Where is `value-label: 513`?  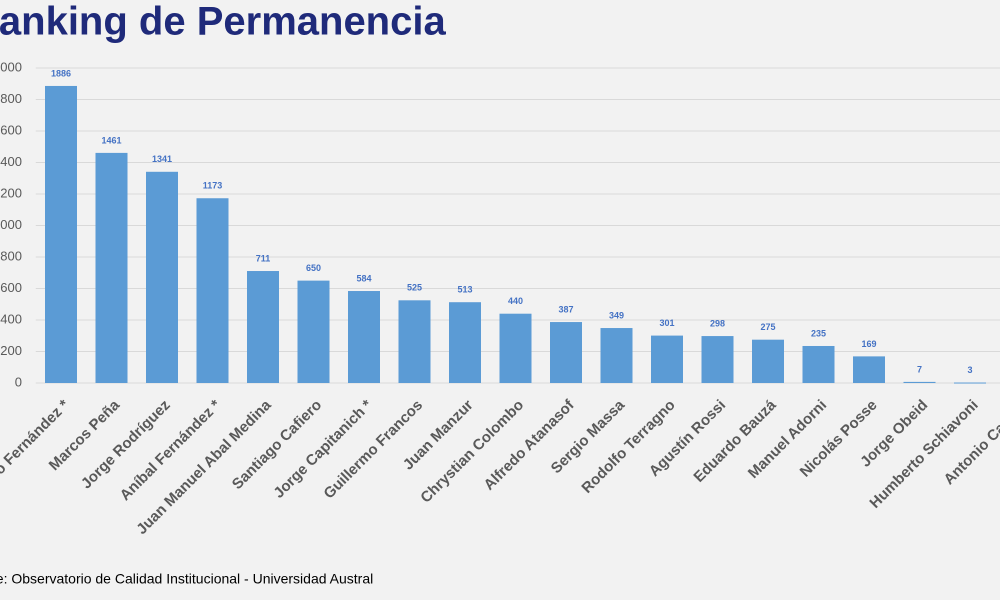 value-label: 513 is located at coordinates (464, 290).